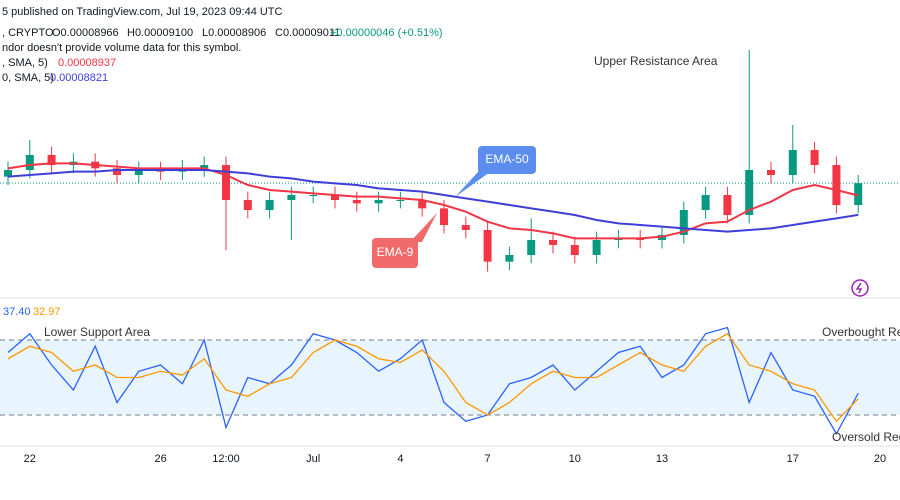 This screenshot has width=900, height=500. What do you see at coordinates (495, 171) in the screenshot?
I see `ema-50-callout: EMA-50` at bounding box center [495, 171].